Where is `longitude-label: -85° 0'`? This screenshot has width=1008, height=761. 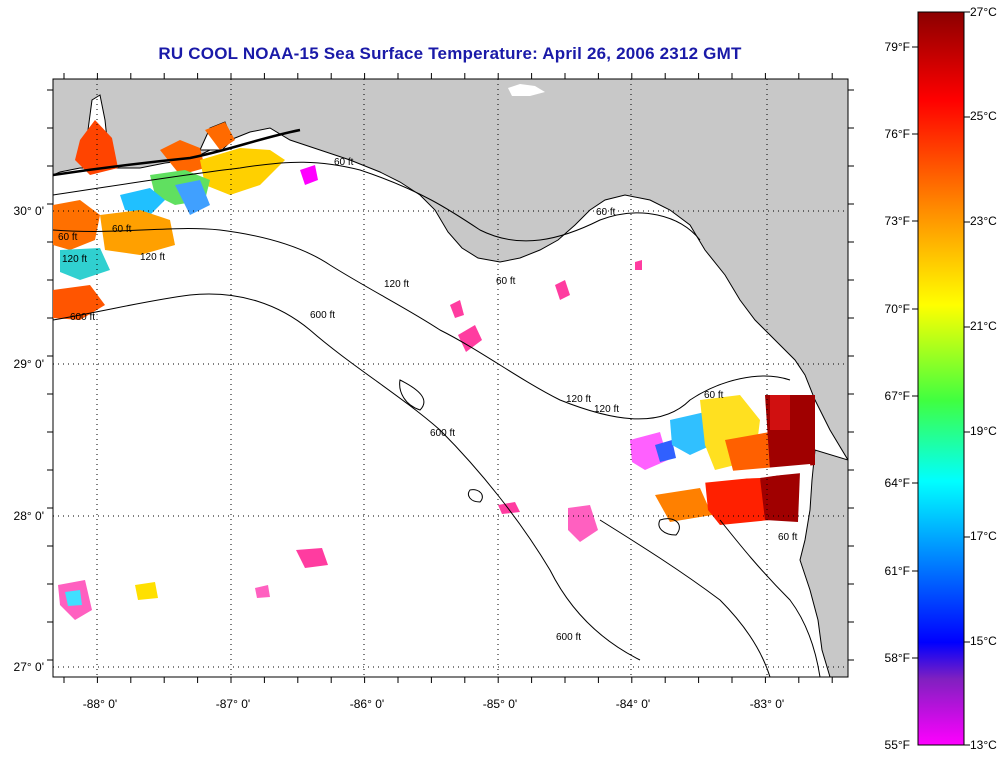 longitude-label: -85° 0' is located at coordinates (500, 704).